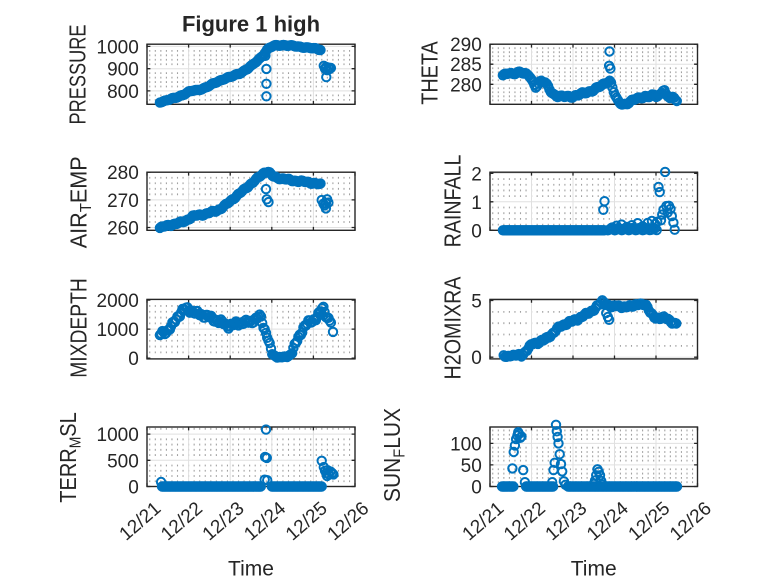 The width and height of the screenshot is (778, 588). What do you see at coordinates (476, 203) in the screenshot?
I see `svg-text: 1` at bounding box center [476, 203].